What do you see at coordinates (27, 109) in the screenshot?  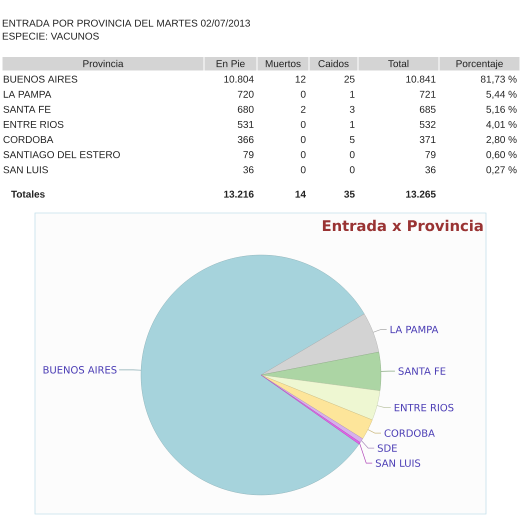 I see `category-label: SANTA FE` at bounding box center [27, 109].